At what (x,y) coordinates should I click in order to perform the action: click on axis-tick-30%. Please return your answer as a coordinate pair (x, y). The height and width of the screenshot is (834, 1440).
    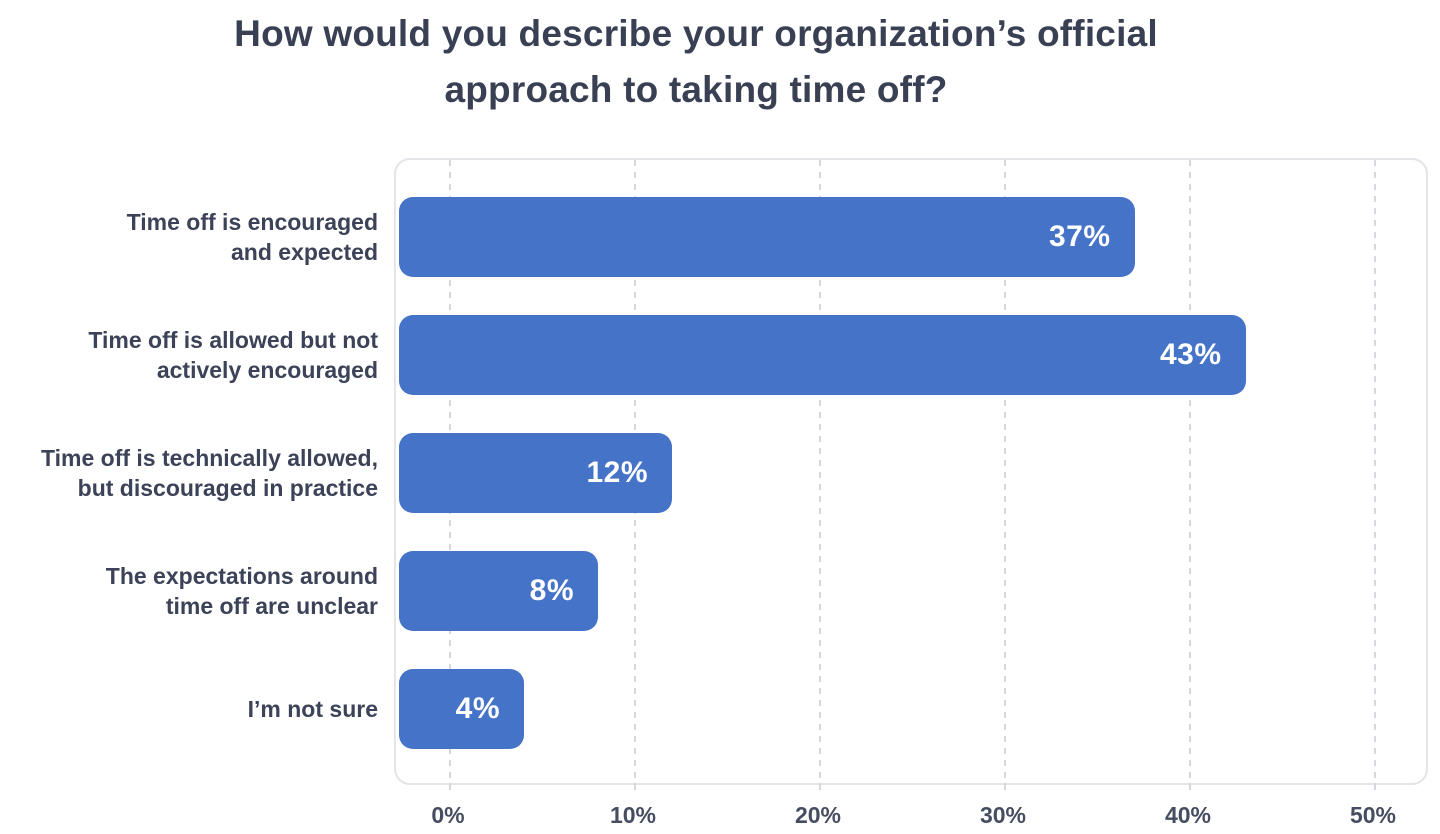
    Looking at the image, I should click on (1005, 786).